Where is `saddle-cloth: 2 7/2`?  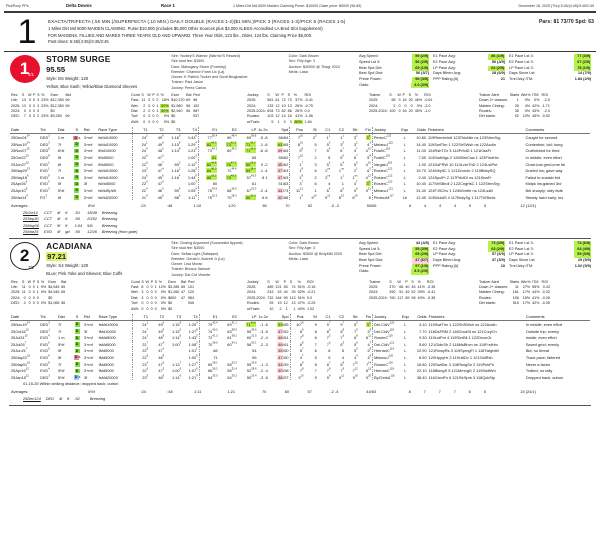 saddle-cloth: 2 7/2 is located at coordinates (24, 259).